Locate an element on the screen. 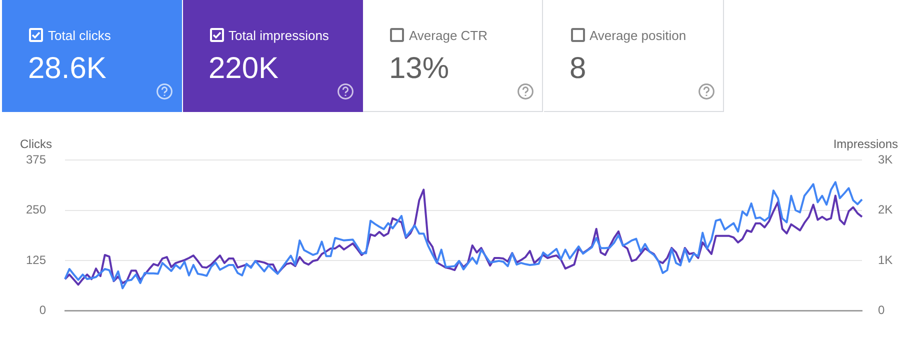 The height and width of the screenshot is (337, 914). y2-tick-label: 1K is located at coordinates (885, 259).